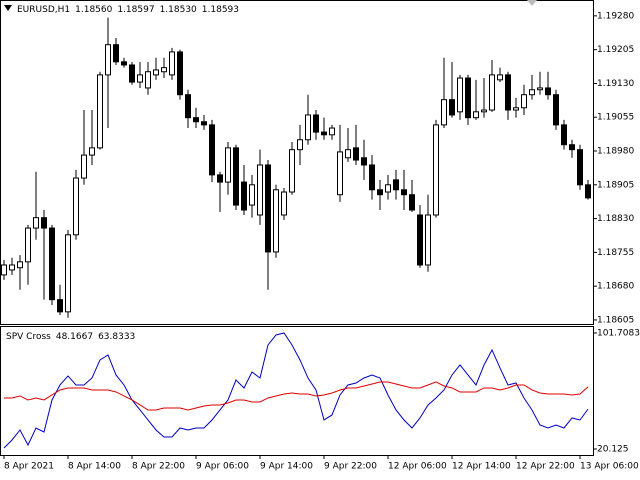  What do you see at coordinates (286, 467) in the screenshot?
I see `x-tick-label: 9 Apr 14:00` at bounding box center [286, 467].